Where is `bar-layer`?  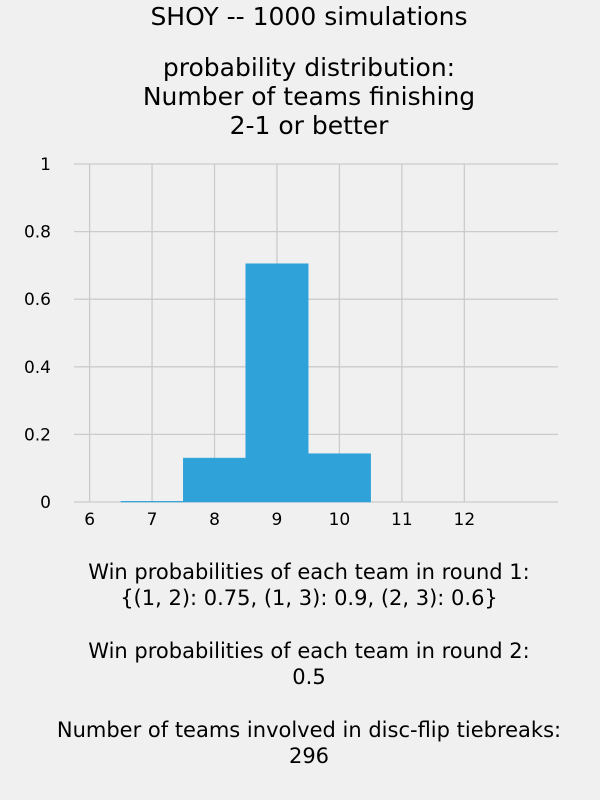
bar-layer is located at coordinates (245, 383).